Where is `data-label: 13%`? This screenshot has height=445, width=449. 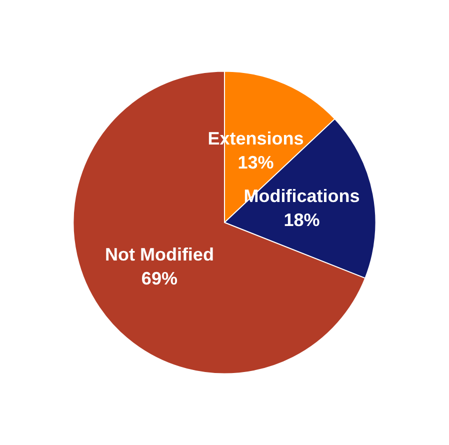 data-label: 13% is located at coordinates (256, 162).